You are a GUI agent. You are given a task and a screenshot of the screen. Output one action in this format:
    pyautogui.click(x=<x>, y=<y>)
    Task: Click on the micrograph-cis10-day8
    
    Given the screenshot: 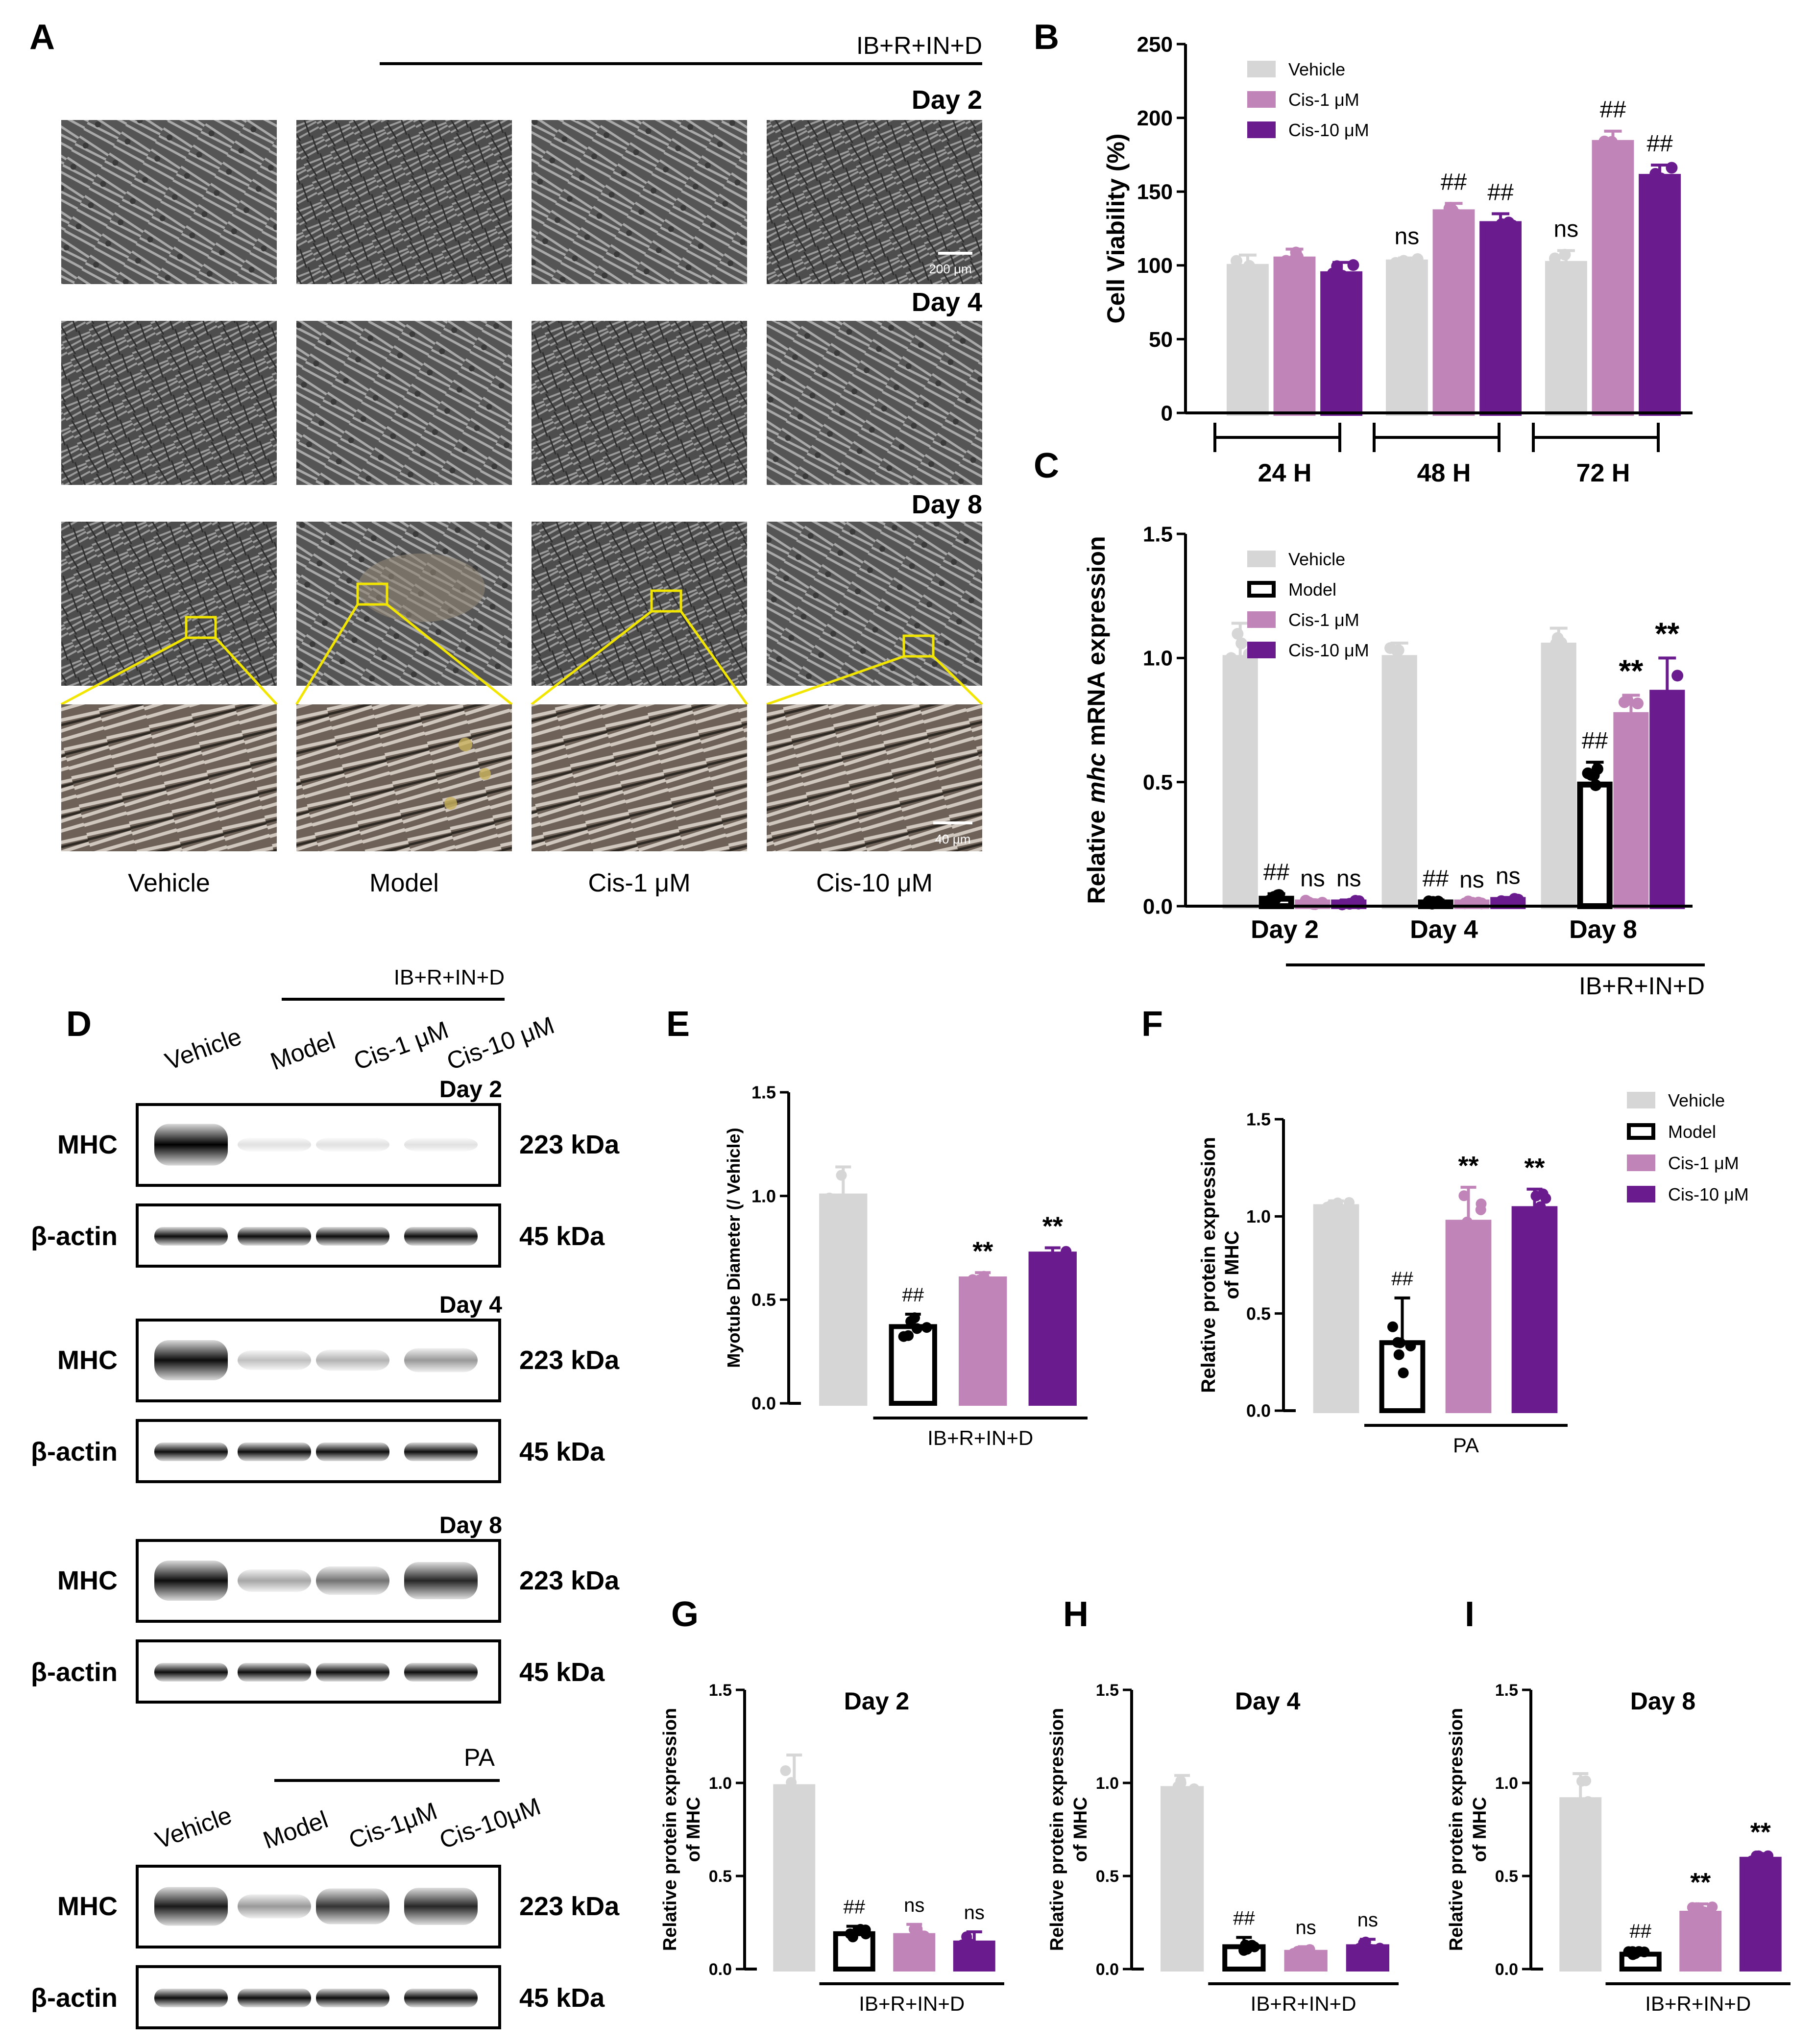 What is the action you would take?
    pyautogui.click(x=875, y=604)
    